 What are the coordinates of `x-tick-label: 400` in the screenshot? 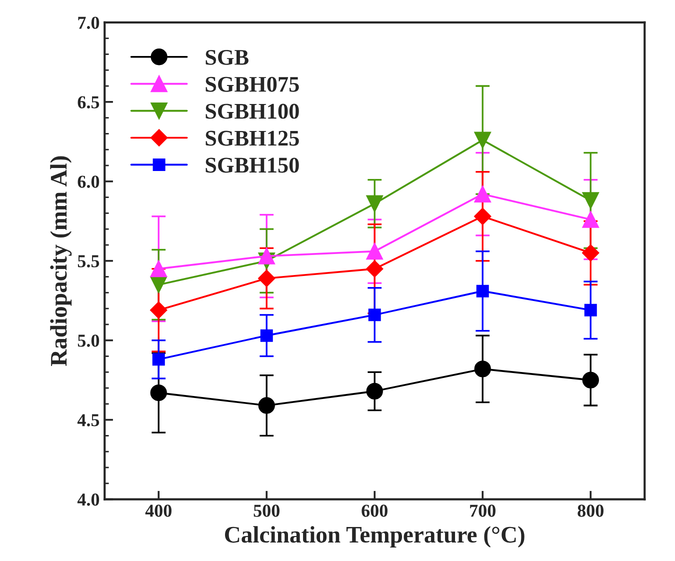 It's located at (158, 510).